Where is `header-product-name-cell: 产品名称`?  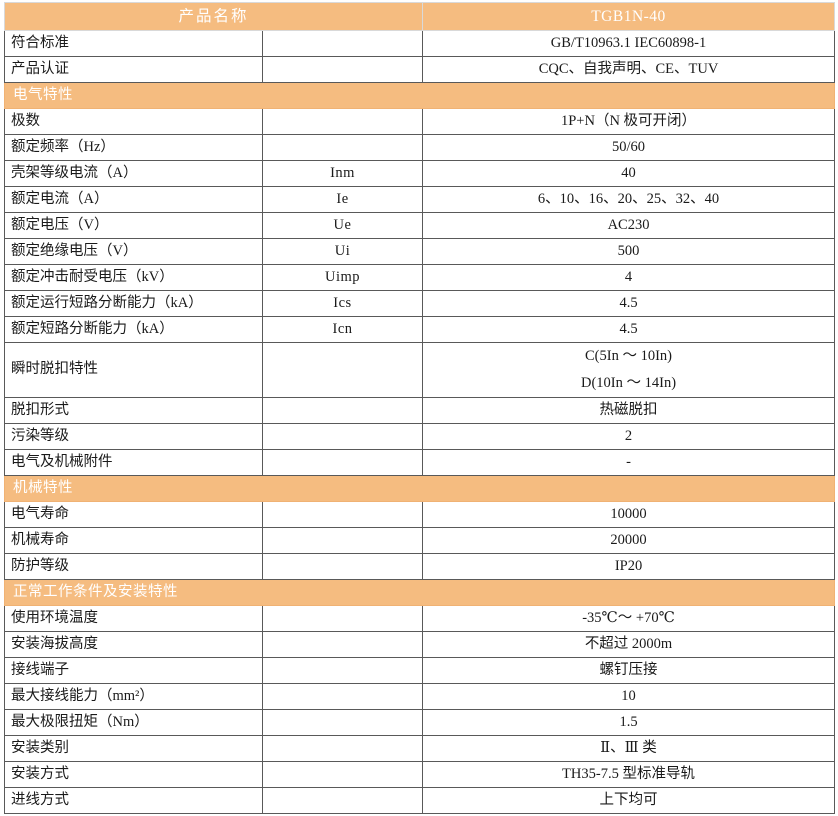 header-product-name-cell: 产品名称 is located at coordinates (213, 16).